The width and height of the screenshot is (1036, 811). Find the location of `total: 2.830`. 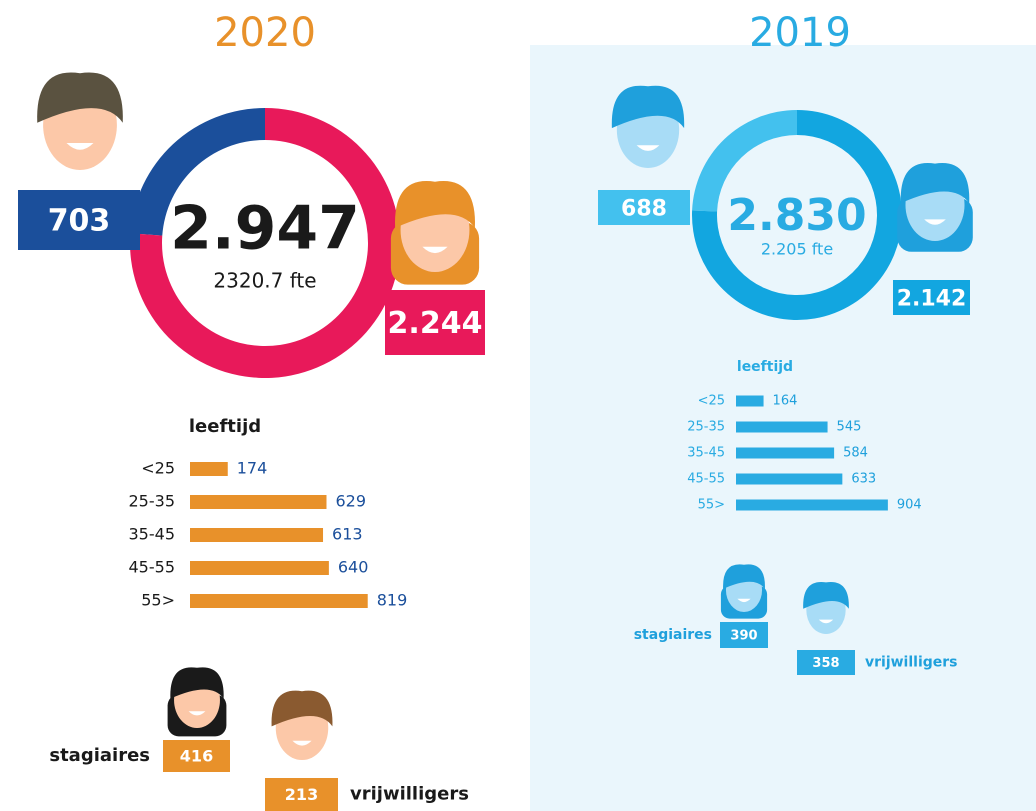

total: 2.830 is located at coordinates (796, 215).